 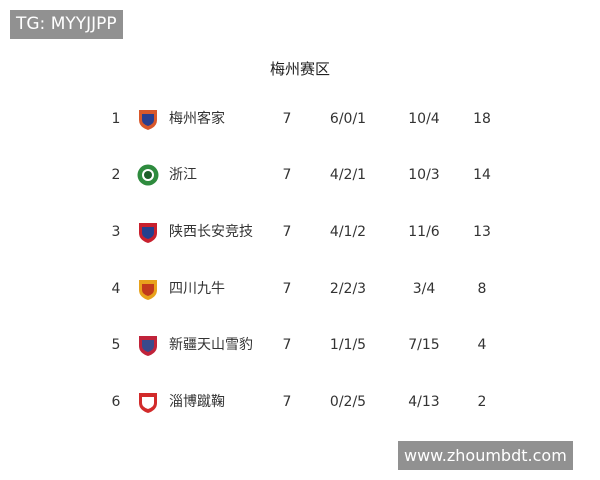 What do you see at coordinates (197, 402) in the screenshot?
I see `team-name: 淄博蹴鞠` at bounding box center [197, 402].